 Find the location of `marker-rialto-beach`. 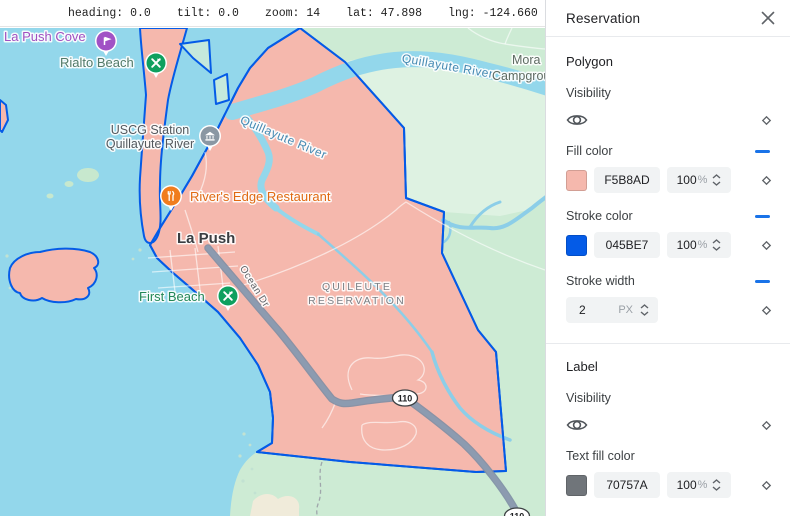

marker-rialto-beach is located at coordinates (156, 65).